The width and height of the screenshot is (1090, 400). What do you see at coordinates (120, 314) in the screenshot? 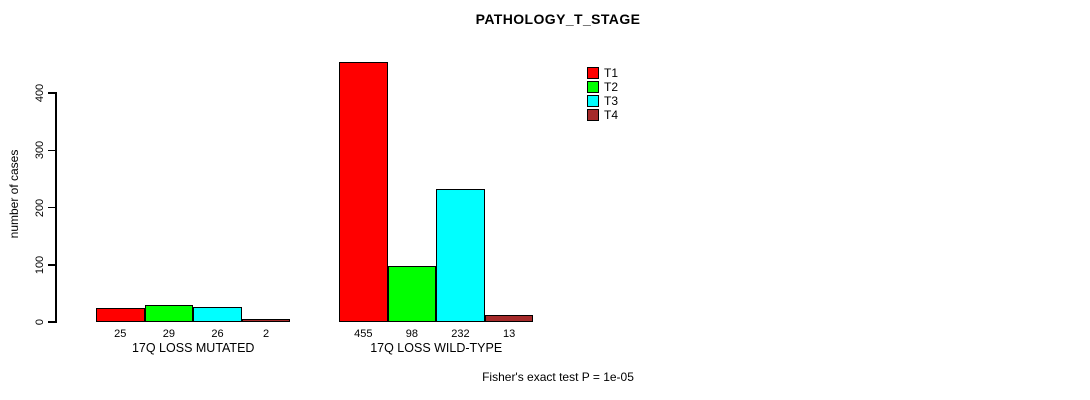
I see `bar-t1-group1` at bounding box center [120, 314].